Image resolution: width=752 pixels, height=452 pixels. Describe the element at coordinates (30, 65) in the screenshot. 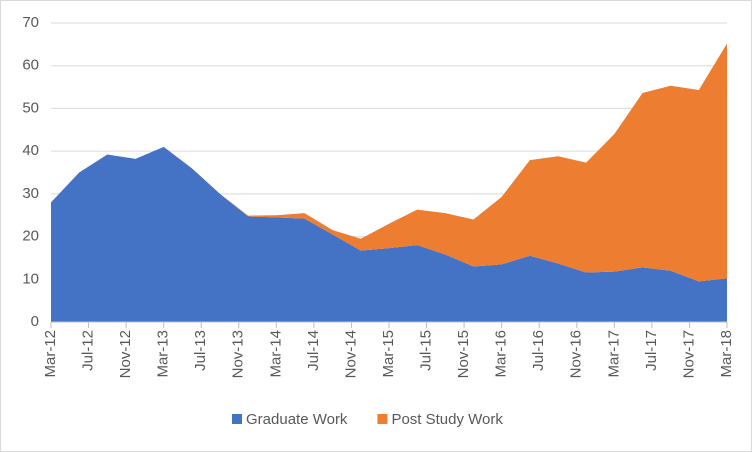

I see `y-tick-label: 60` at that location.